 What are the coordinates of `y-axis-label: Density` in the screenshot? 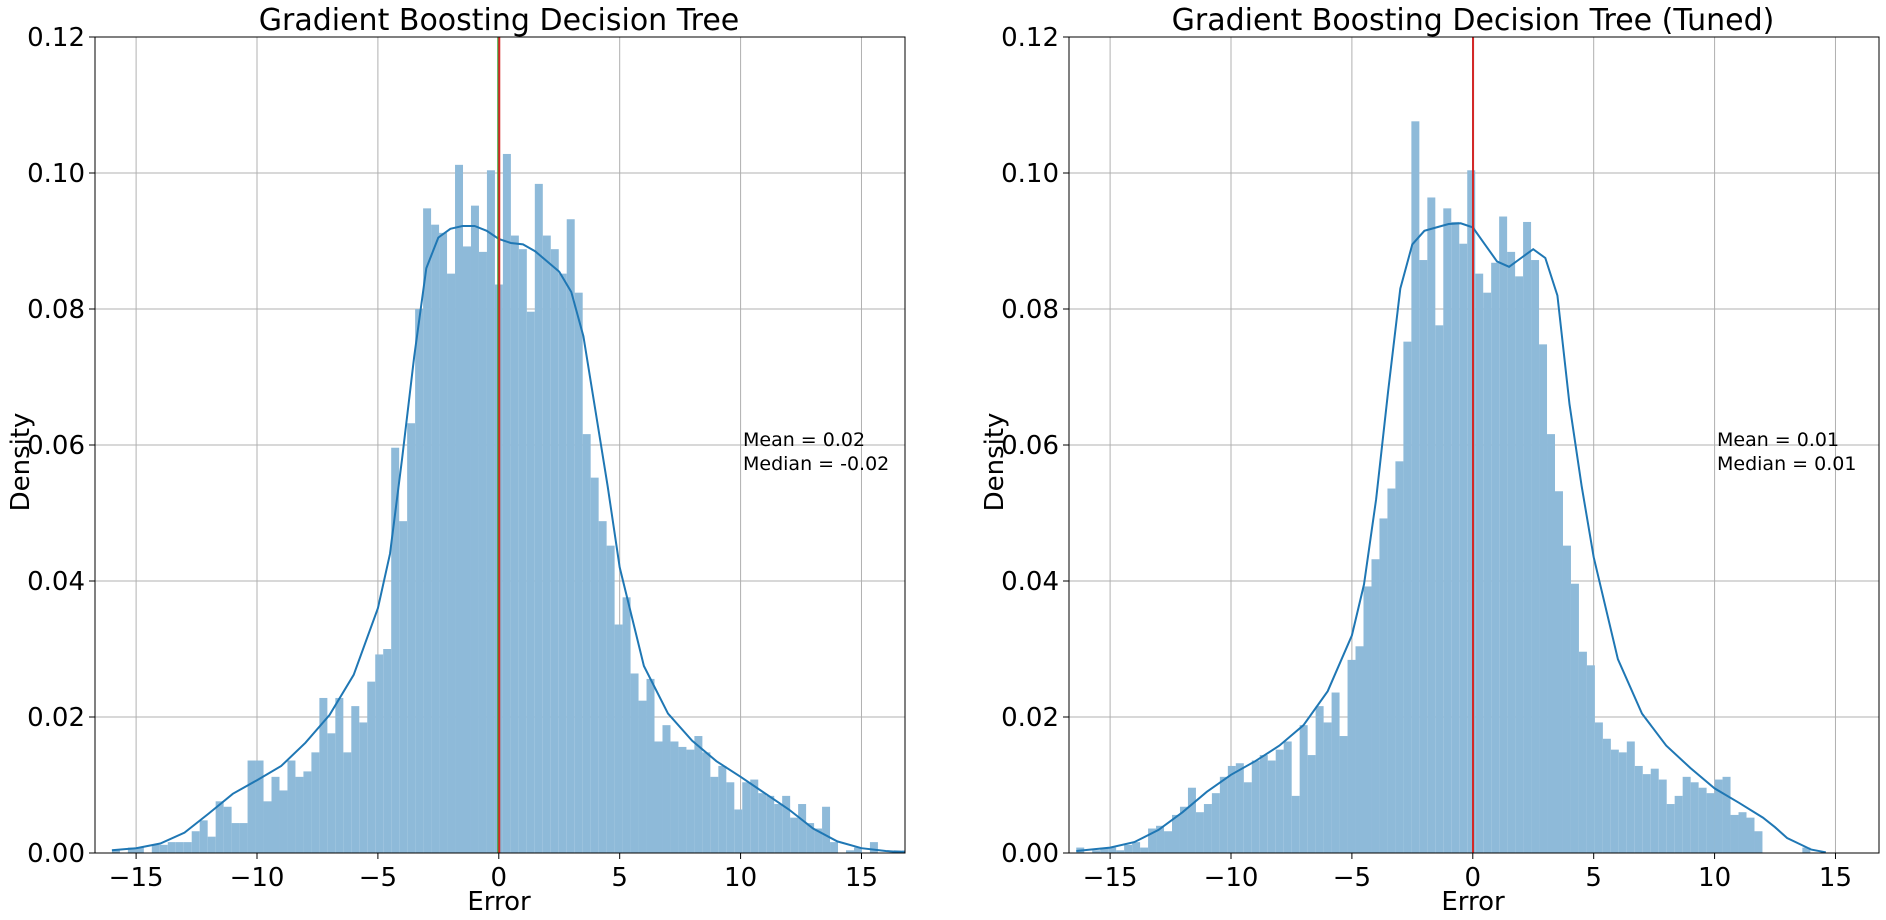 It's located at (21, 462).